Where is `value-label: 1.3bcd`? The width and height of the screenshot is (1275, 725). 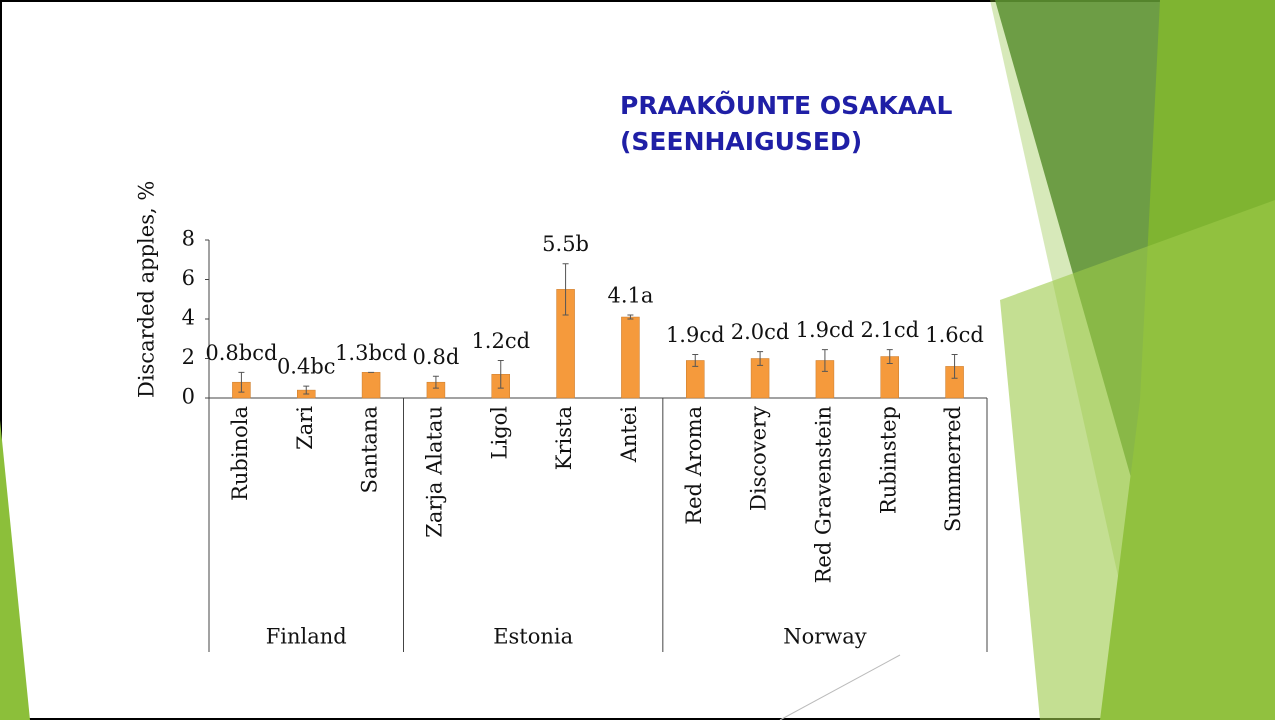 value-label: 1.3bcd is located at coordinates (371, 353).